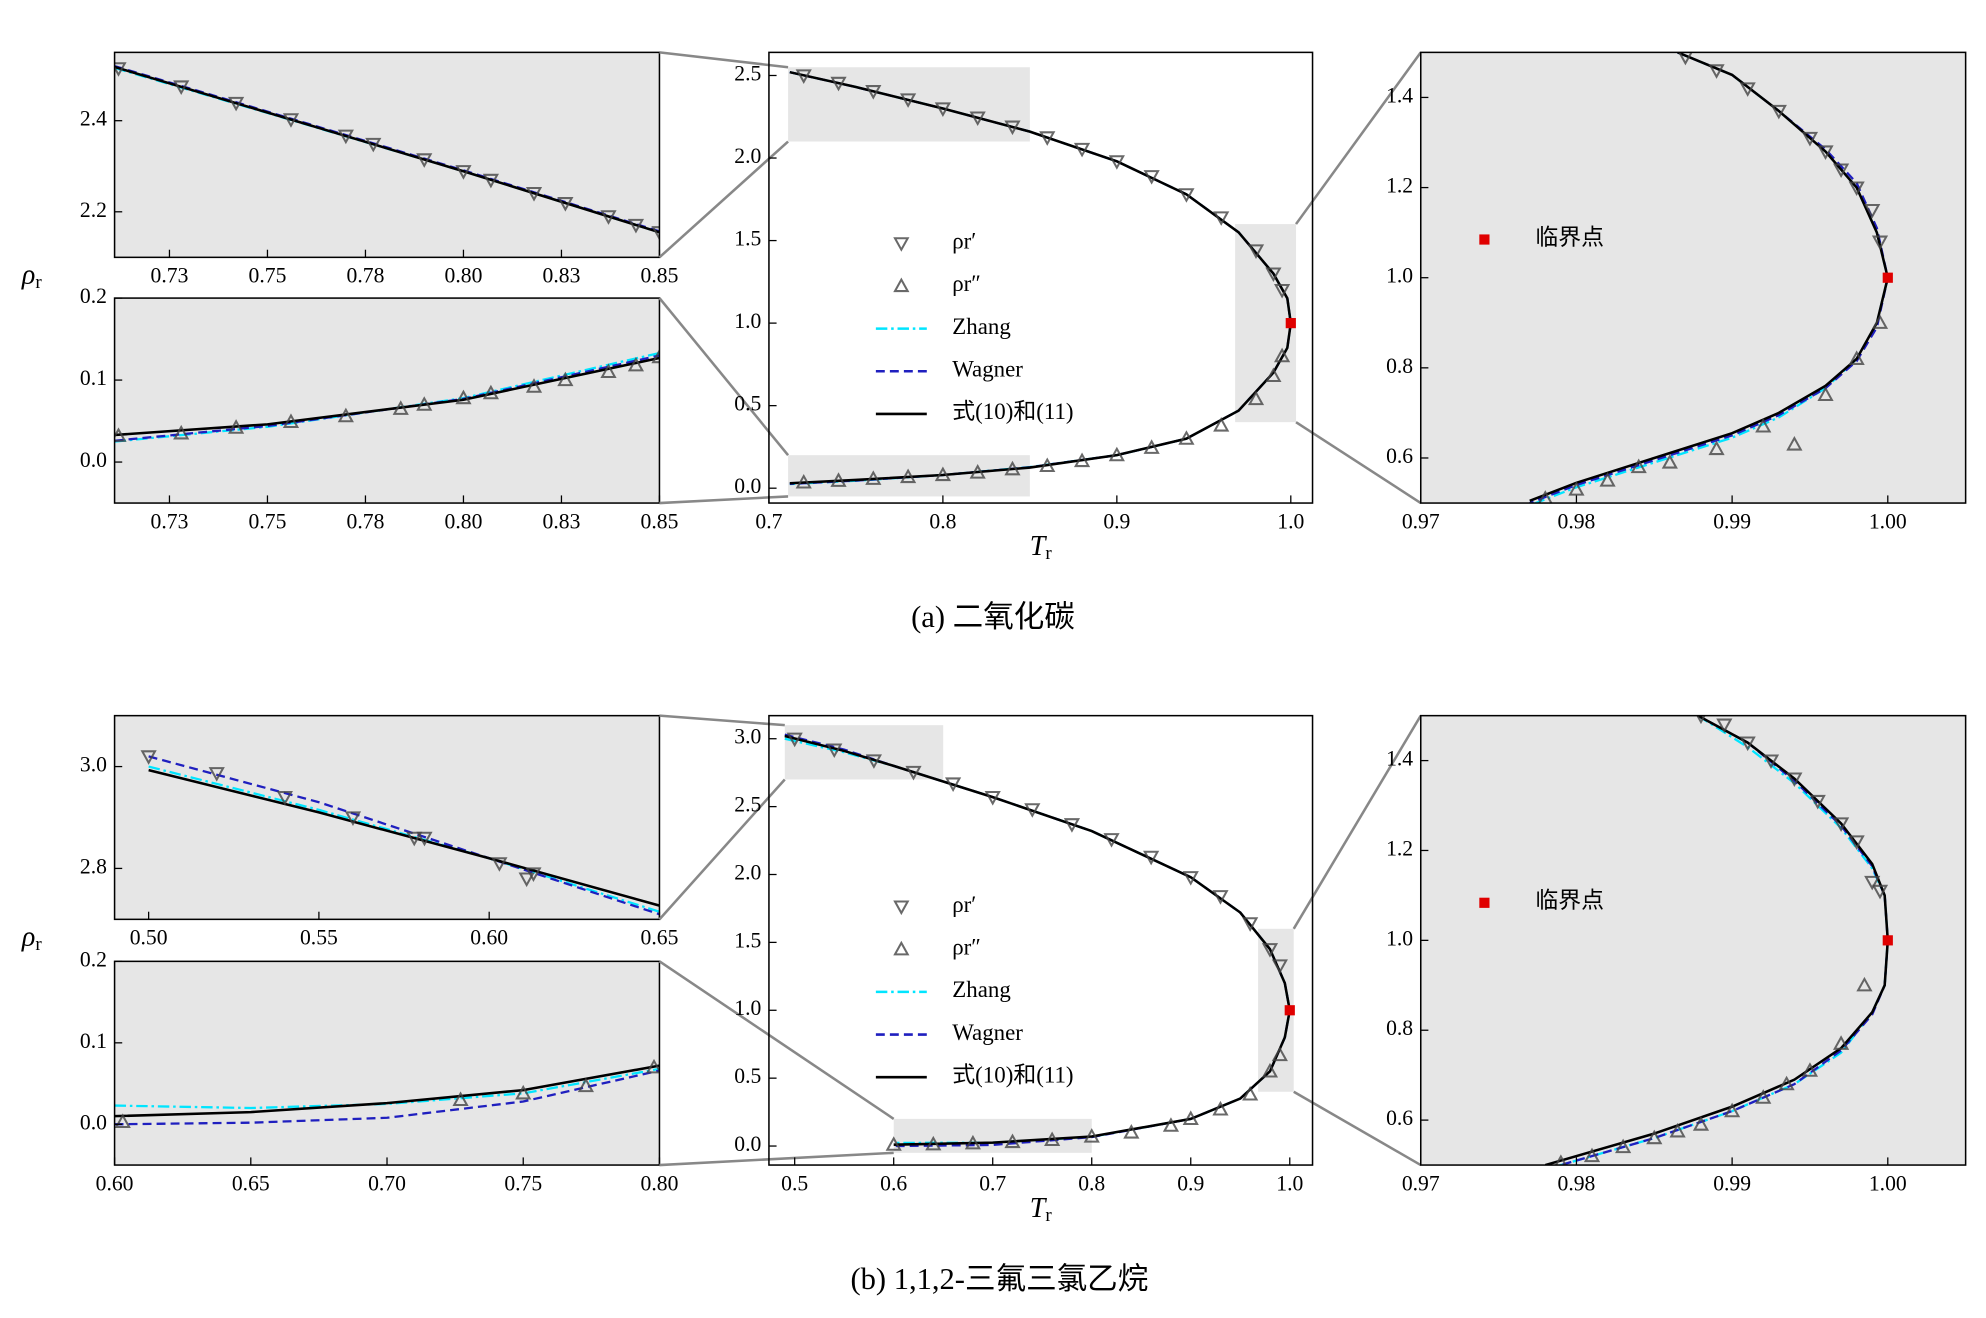 Image resolution: width=1986 pixels, height=1318 pixels. What do you see at coordinates (942, 521) in the screenshot?
I see `x-tick-label: 0.8` at bounding box center [942, 521].